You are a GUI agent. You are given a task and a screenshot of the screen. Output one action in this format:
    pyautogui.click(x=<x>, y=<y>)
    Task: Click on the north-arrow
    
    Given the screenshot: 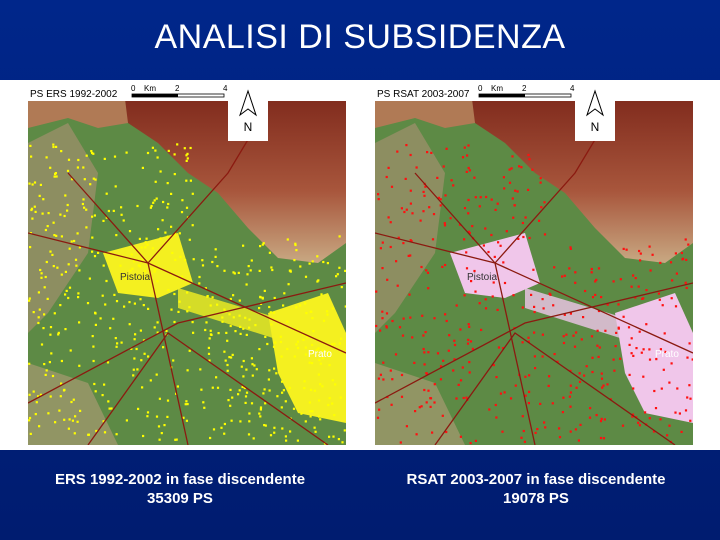 What is the action you would take?
    pyautogui.click(x=248, y=103)
    